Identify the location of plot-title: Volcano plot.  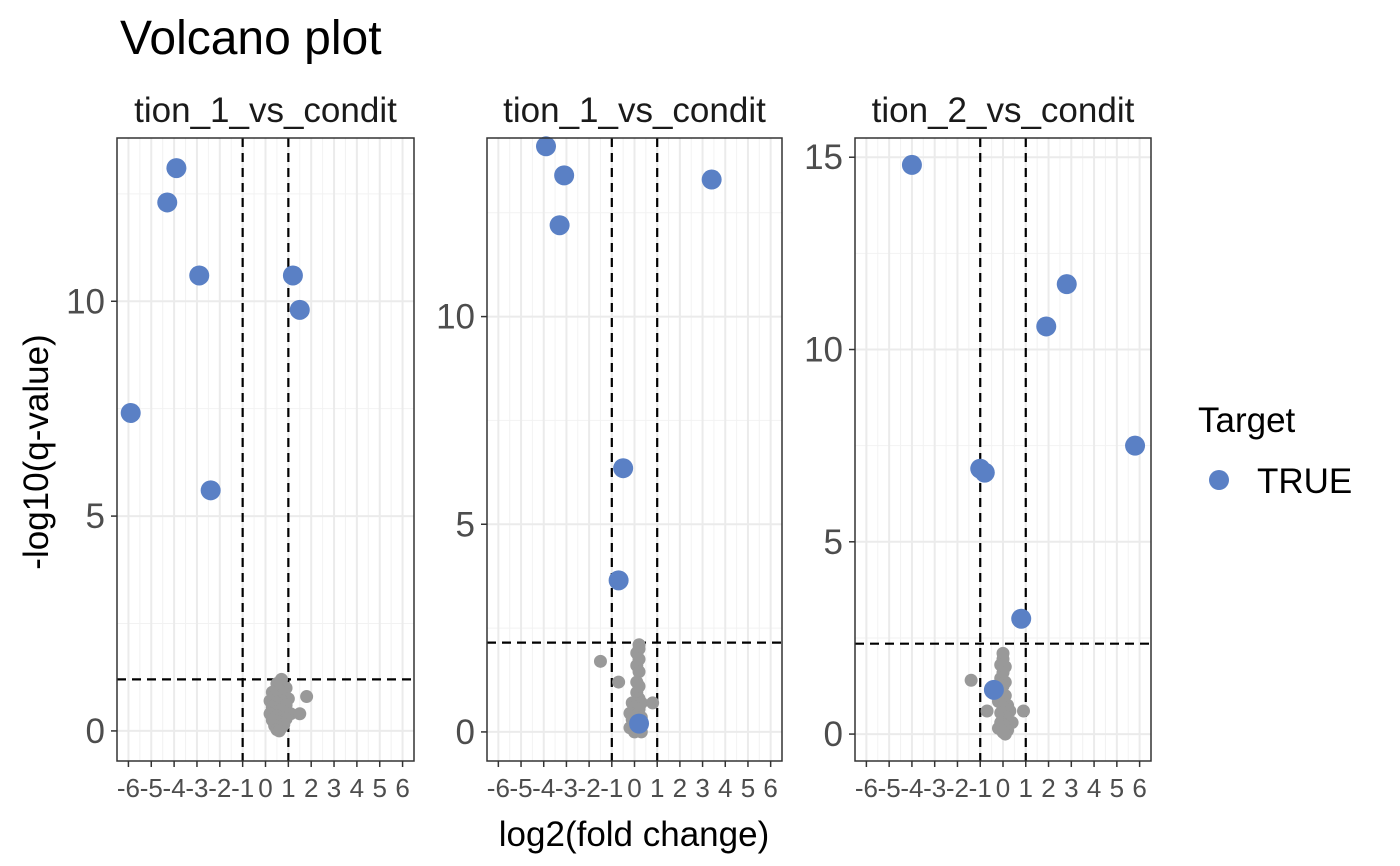
(251, 38).